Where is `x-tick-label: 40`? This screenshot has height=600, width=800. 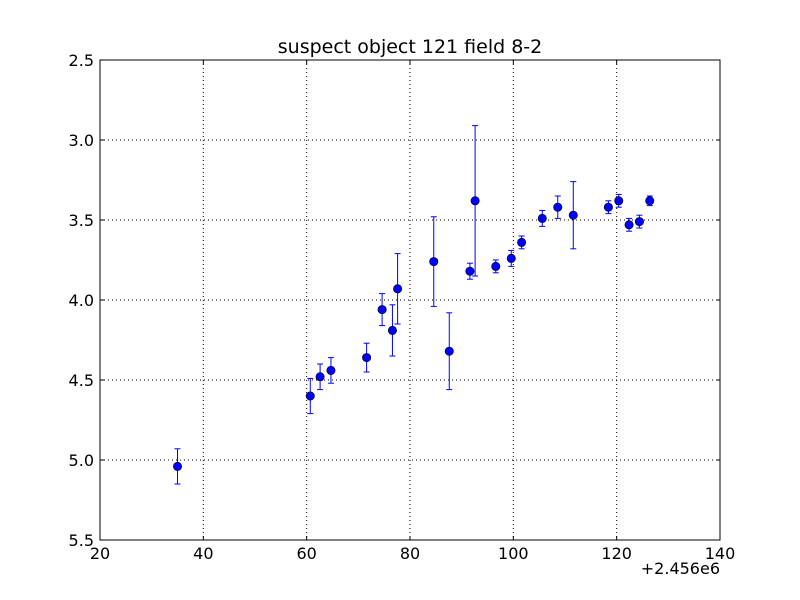
x-tick-label: 40 is located at coordinates (203, 553).